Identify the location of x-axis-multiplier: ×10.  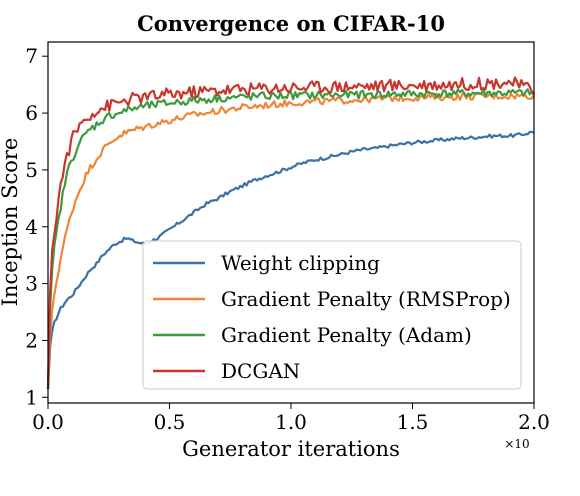
(516, 444).